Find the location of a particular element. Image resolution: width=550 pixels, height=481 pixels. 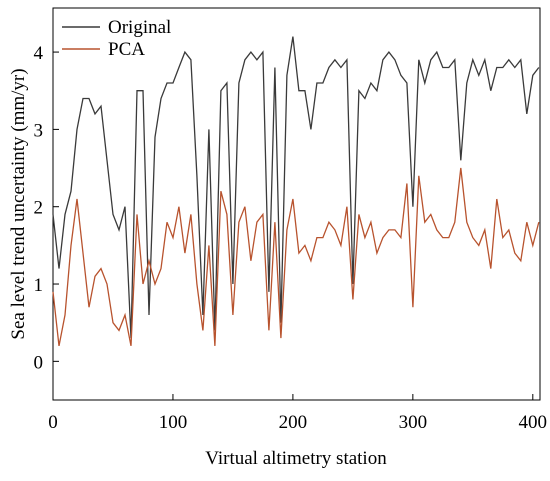

legend-label: PCA is located at coordinates (126, 49).